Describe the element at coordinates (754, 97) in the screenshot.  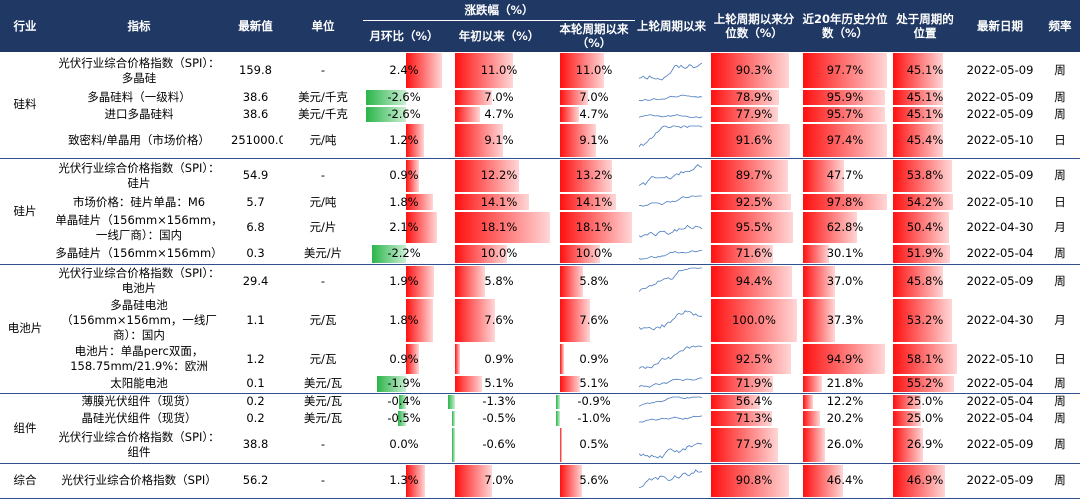
I see `cell-value: 78.9%` at that location.